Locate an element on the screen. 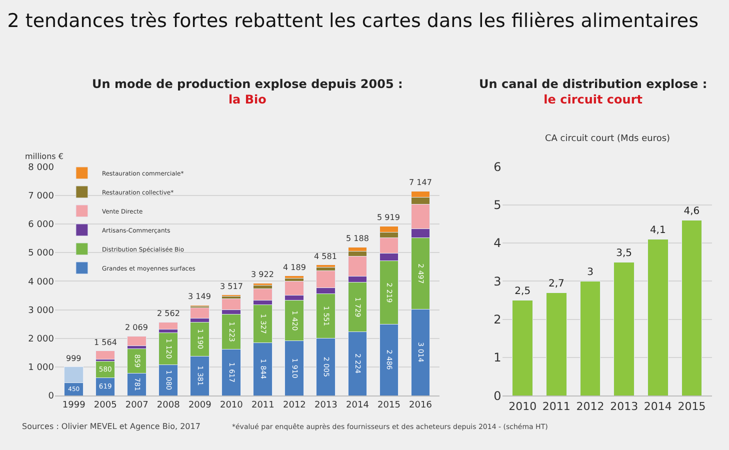 The image size is (729, 450). data-label: 3 is located at coordinates (590, 272).